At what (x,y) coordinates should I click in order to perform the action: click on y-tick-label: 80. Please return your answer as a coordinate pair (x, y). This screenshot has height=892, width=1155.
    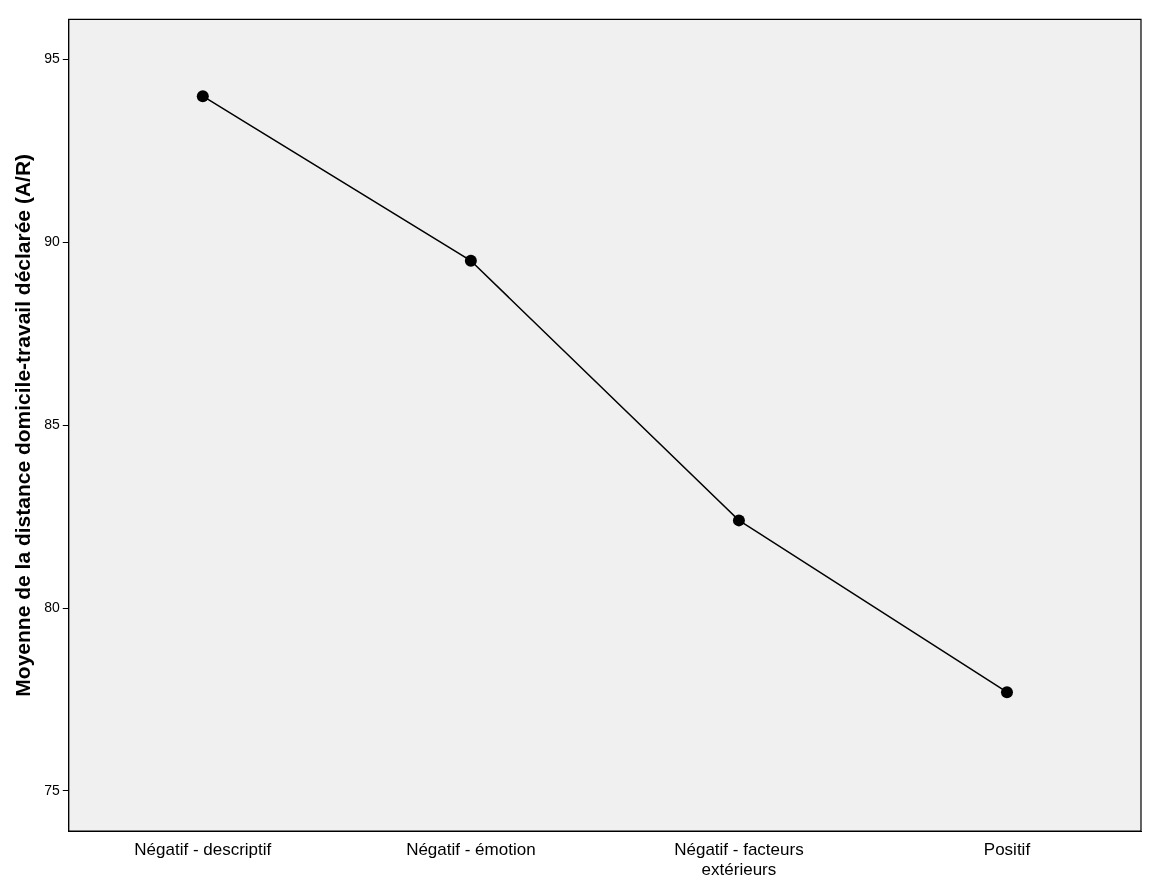
    Looking at the image, I should click on (52, 607).